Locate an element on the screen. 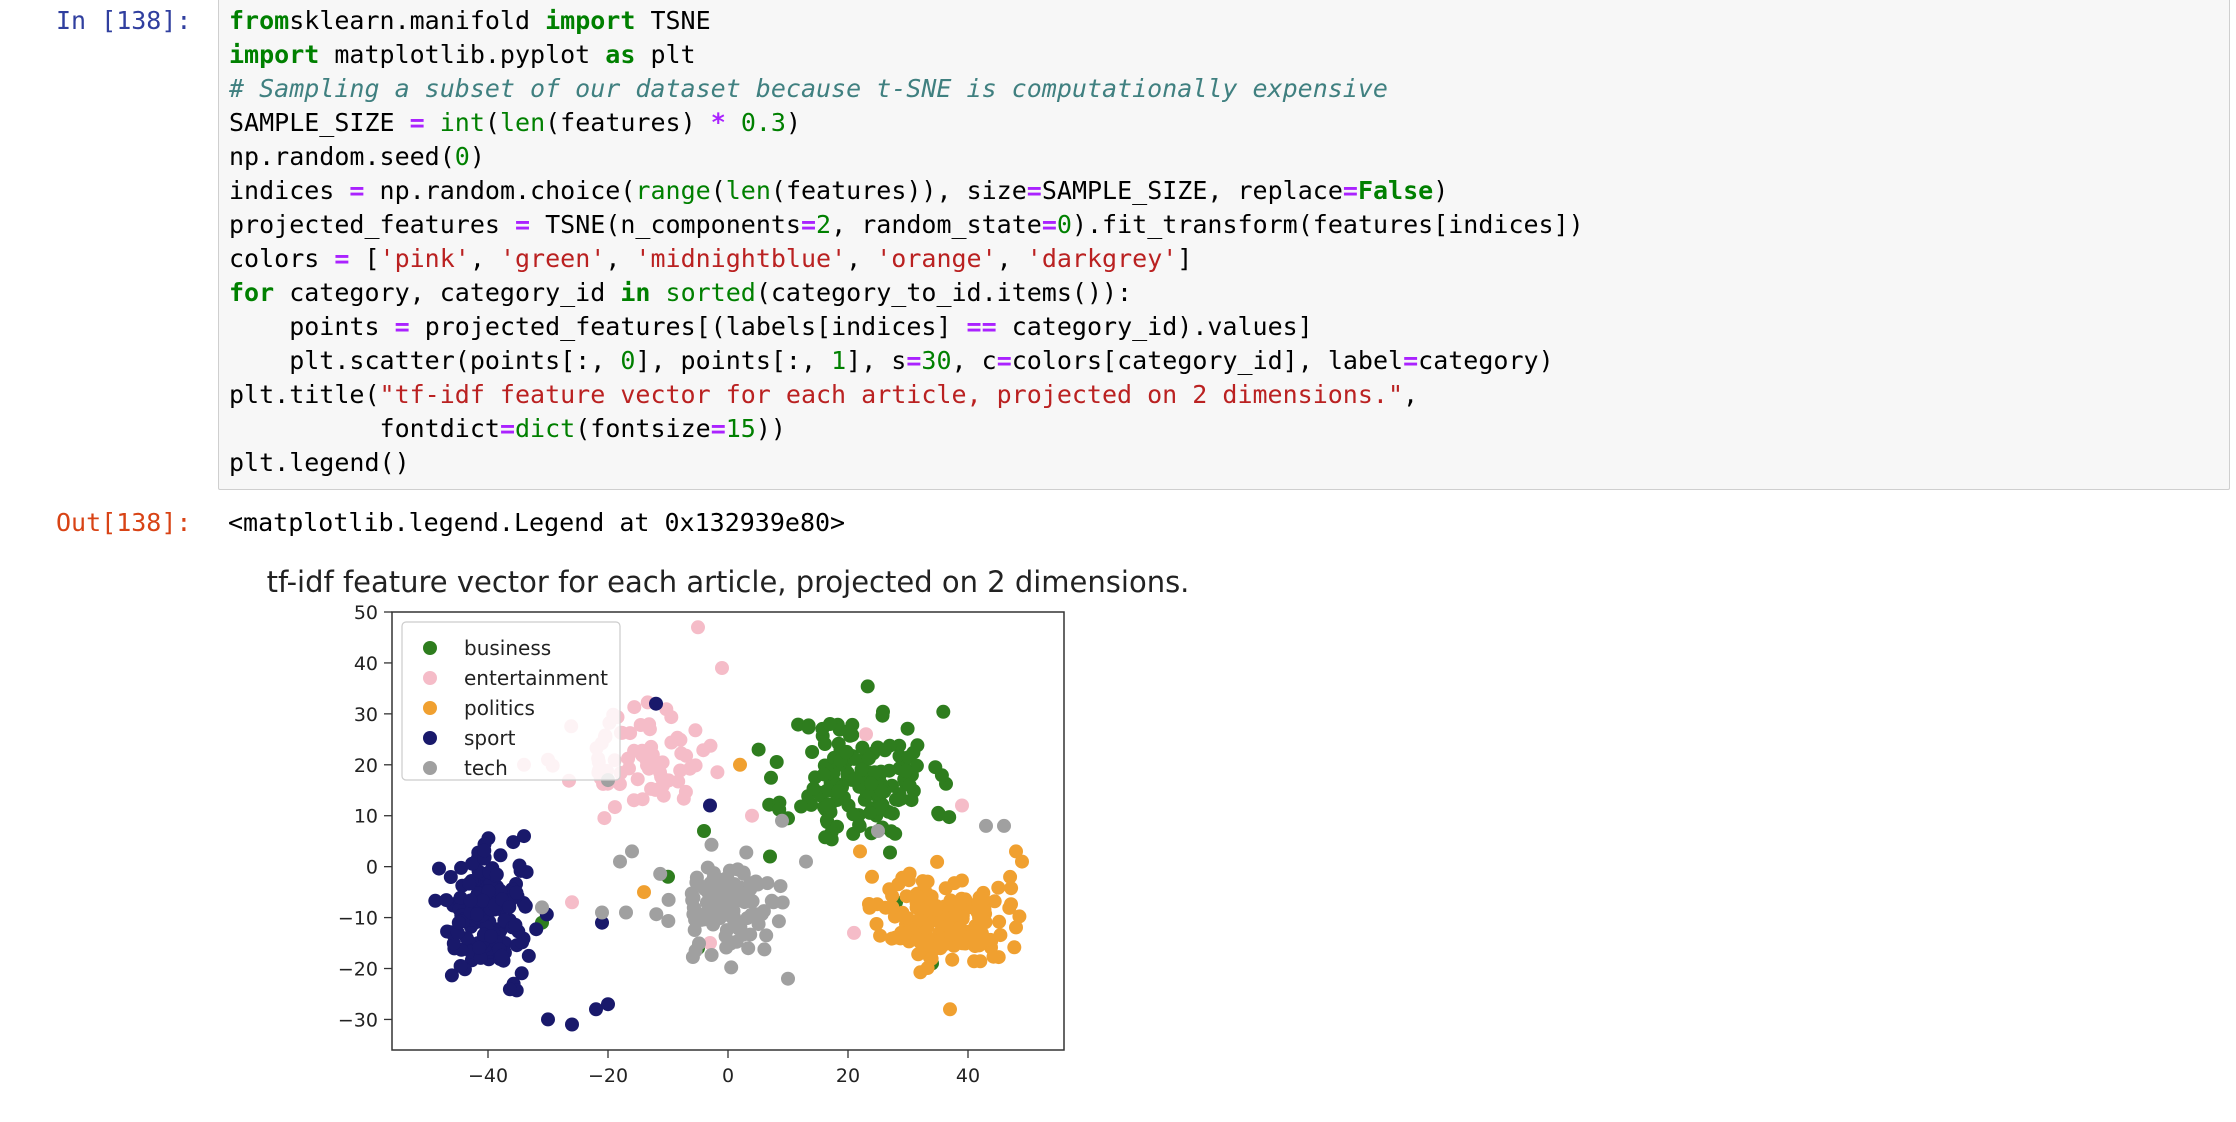 This screenshot has width=2236, height=1122. code-token: False is located at coordinates (1395, 190).